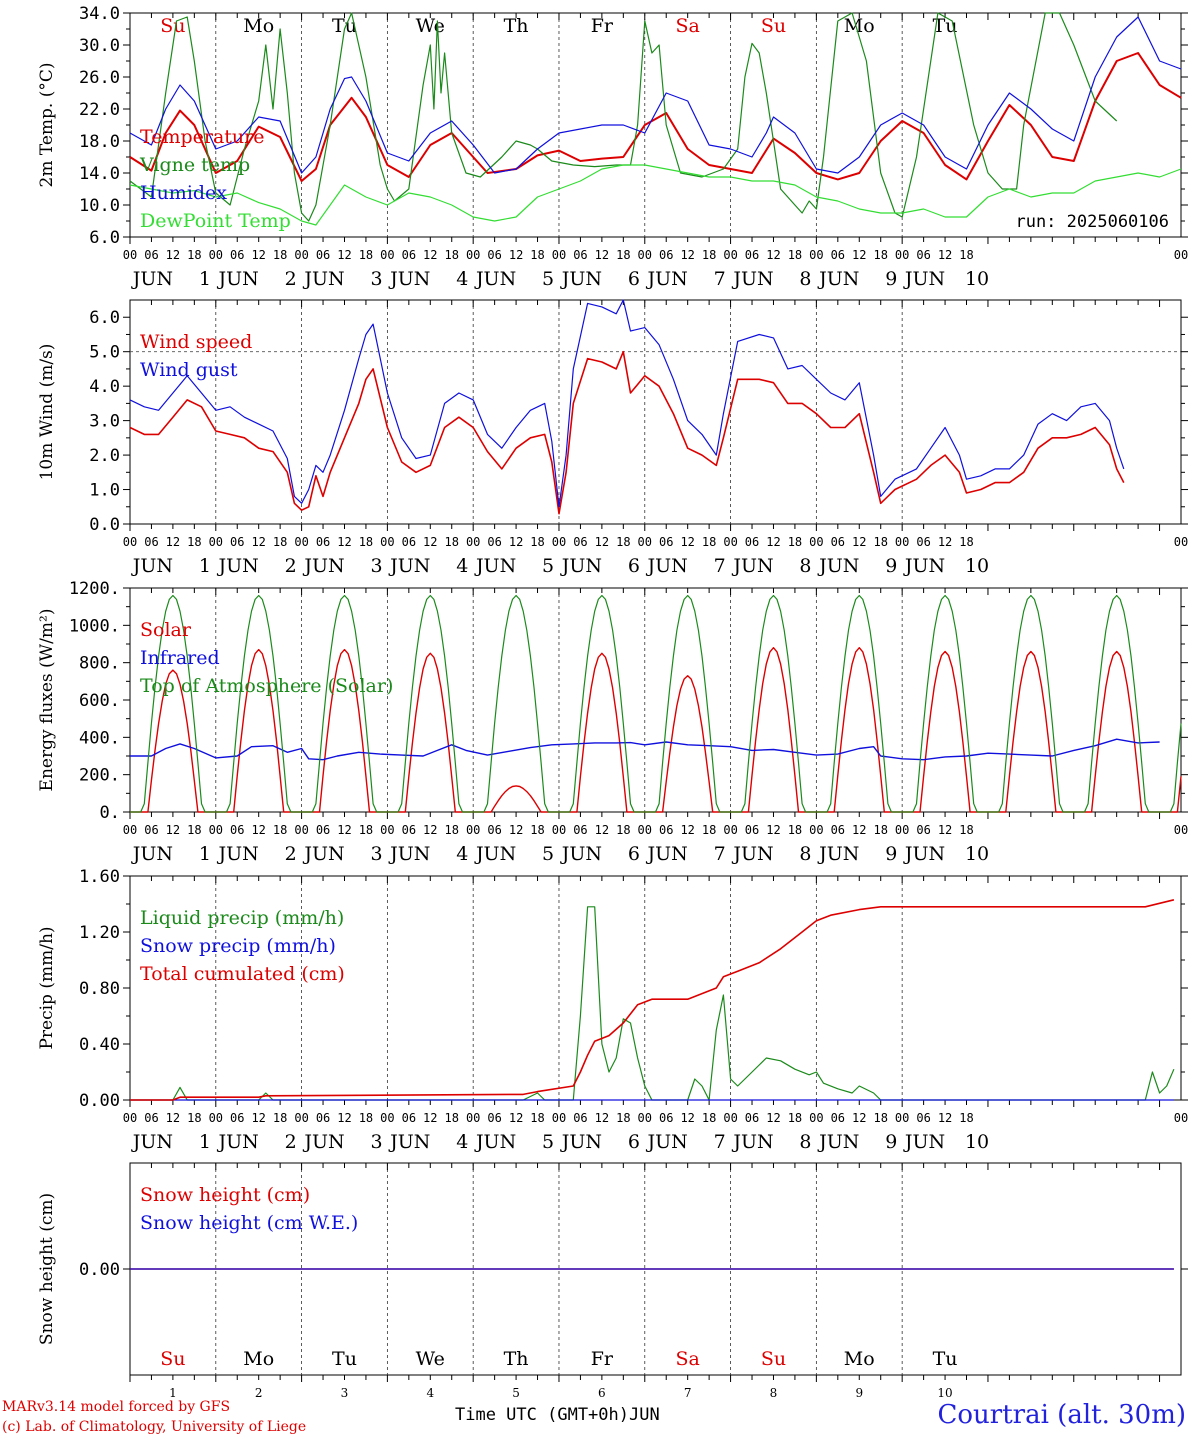 The height and width of the screenshot is (1440, 1194). I want to click on legend-entry: Humidex, so click(183, 193).